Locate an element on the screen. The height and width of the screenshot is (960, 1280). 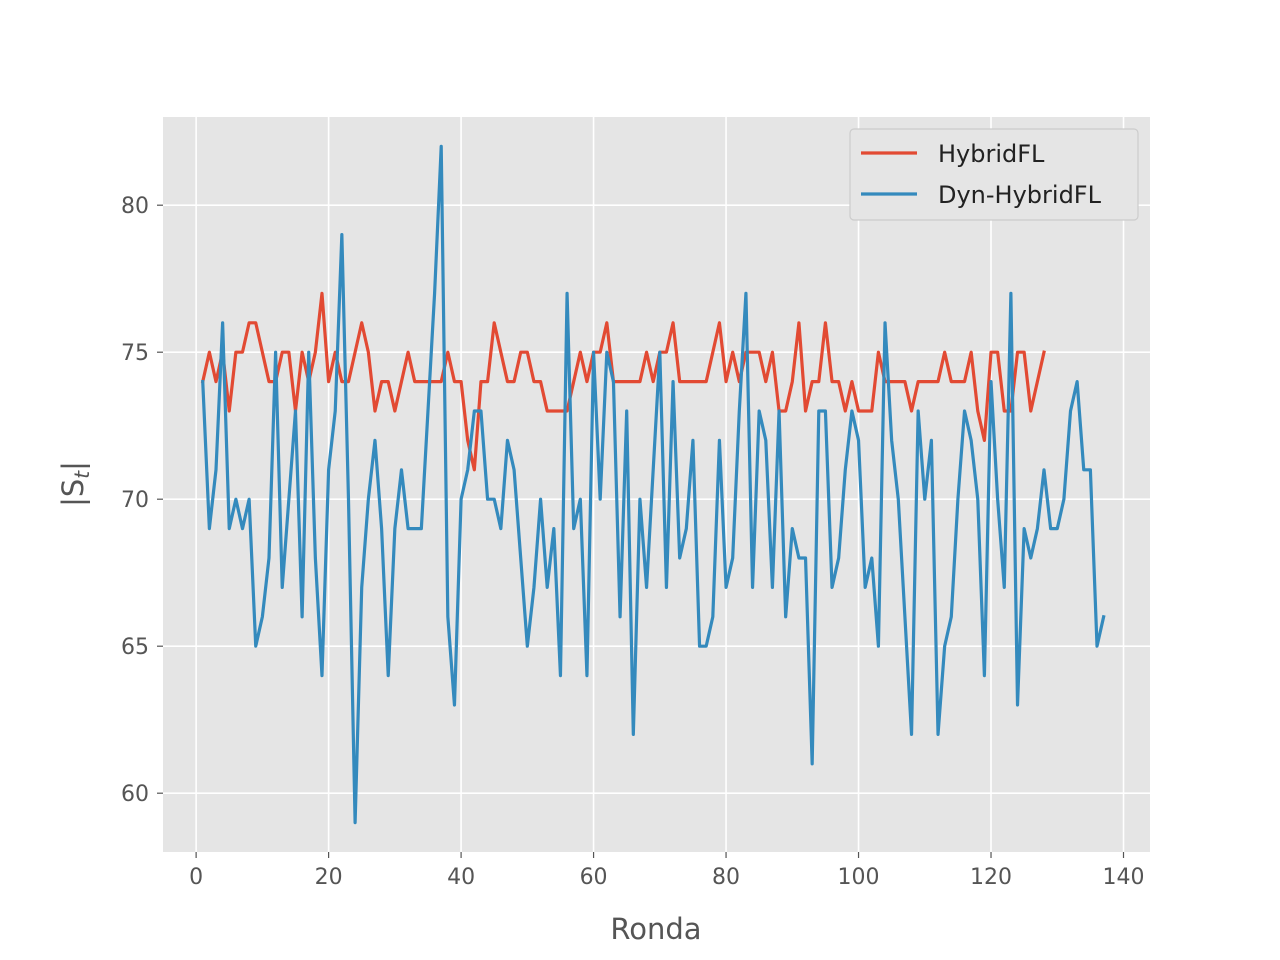
x-tick-label-120: 120 is located at coordinates (991, 877).